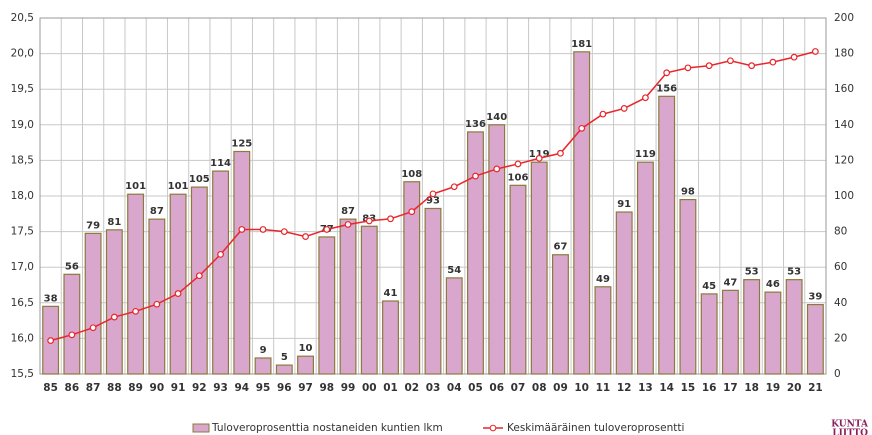 The width and height of the screenshot is (872, 435). I want to click on bar-value-label: 105, so click(199, 179).